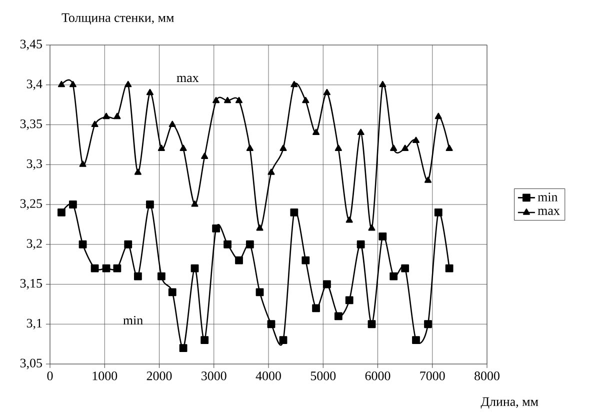 The image size is (600, 415). I want to click on x-tick-label: 5000, so click(323, 376).